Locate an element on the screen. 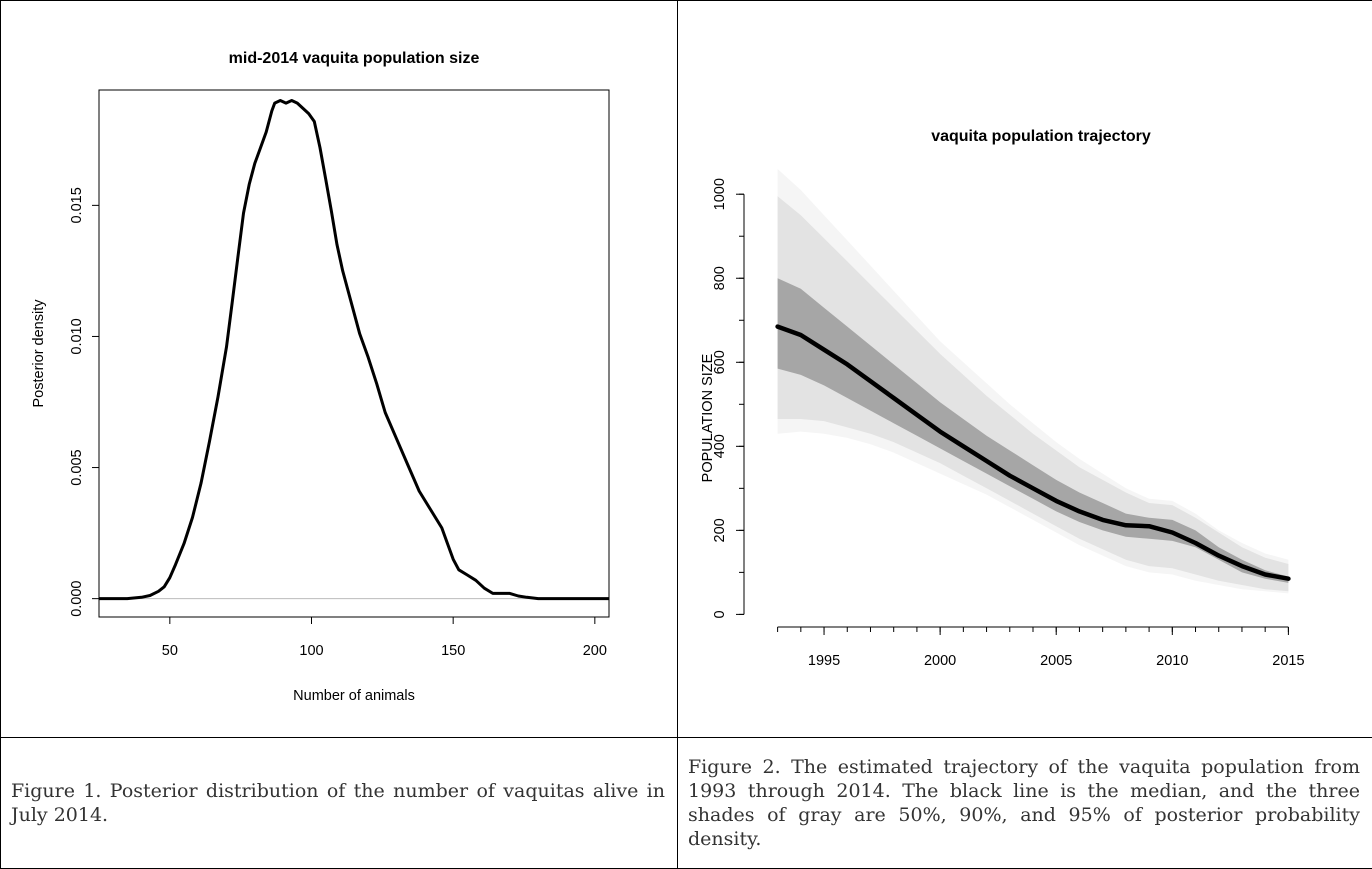 The width and height of the screenshot is (1372, 869). x-tick-label: 2010 is located at coordinates (1172, 661).